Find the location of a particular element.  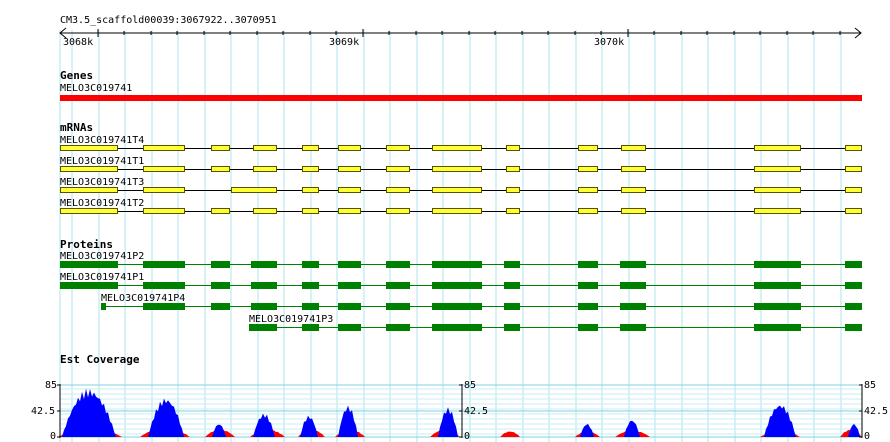

gene-feature is located at coordinates (461, 98).